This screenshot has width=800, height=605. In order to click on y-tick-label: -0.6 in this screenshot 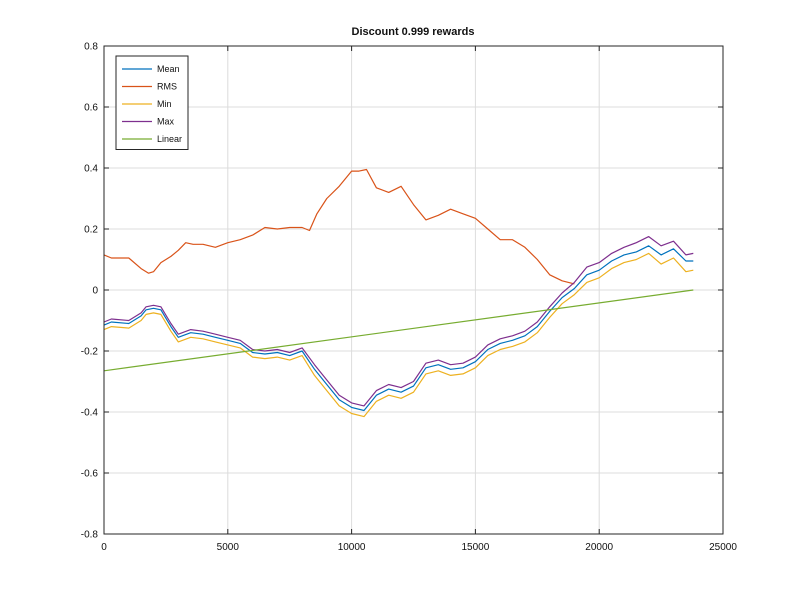, I will do `click(90, 474)`.